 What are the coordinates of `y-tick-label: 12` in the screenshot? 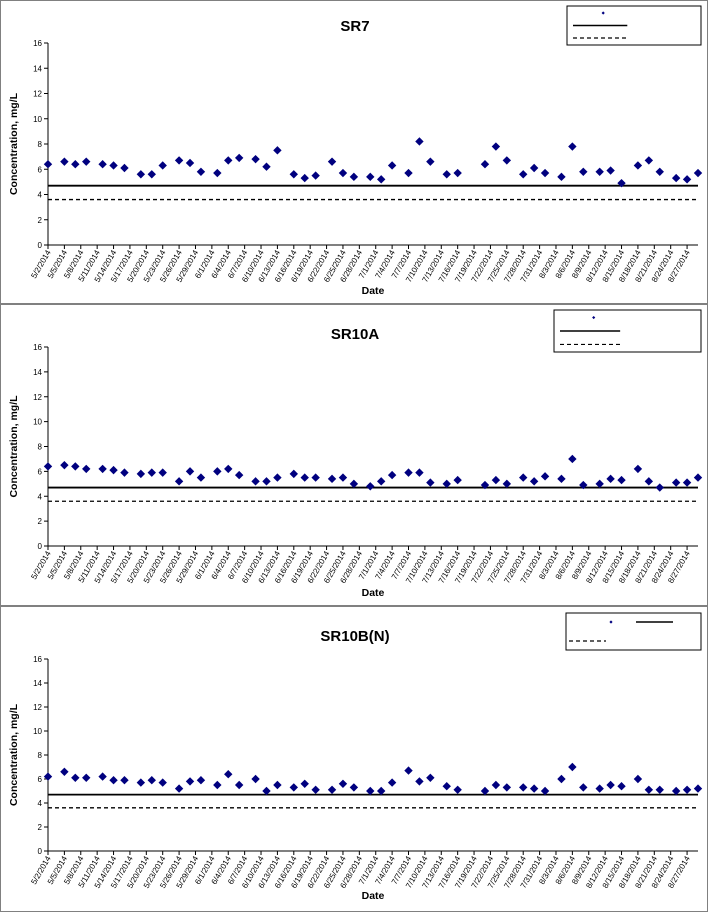 It's located at (37, 94).